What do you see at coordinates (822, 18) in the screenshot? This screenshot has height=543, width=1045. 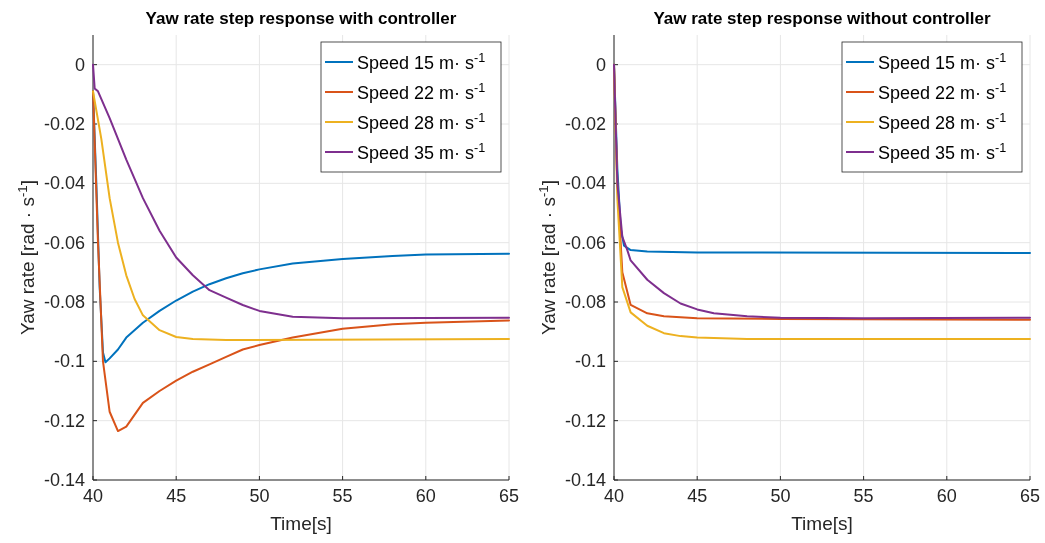 I see `chart-title: Yaw rate step response without controller` at bounding box center [822, 18].